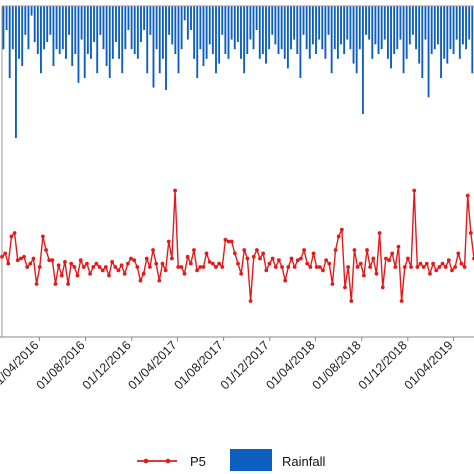  What do you see at coordinates (251, 460) in the screenshot?
I see `legend-rainfall-swatch` at bounding box center [251, 460].